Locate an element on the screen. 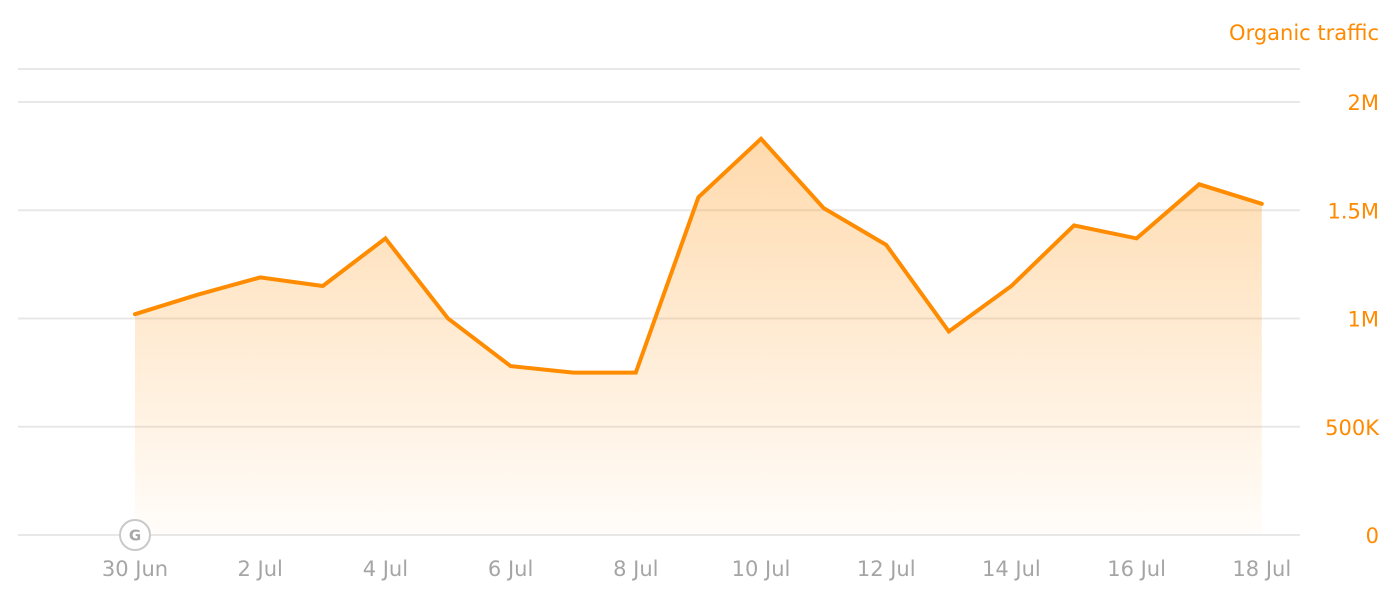  series-title: Organic traffic is located at coordinates (1304, 33).